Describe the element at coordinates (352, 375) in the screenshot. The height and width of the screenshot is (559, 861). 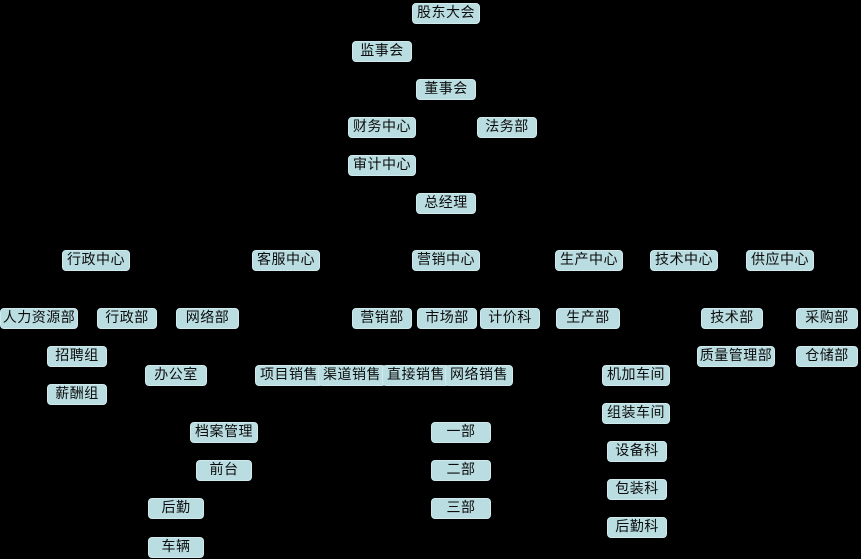
I see `org-node: 渠道销售` at that location.